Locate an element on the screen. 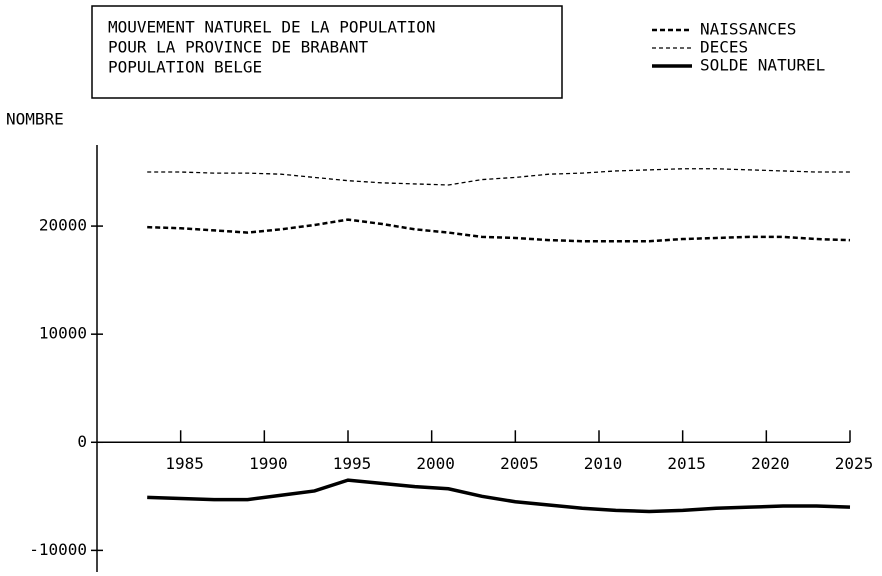 The height and width of the screenshot is (576, 882). x-tick-label: 2010 is located at coordinates (603, 463).